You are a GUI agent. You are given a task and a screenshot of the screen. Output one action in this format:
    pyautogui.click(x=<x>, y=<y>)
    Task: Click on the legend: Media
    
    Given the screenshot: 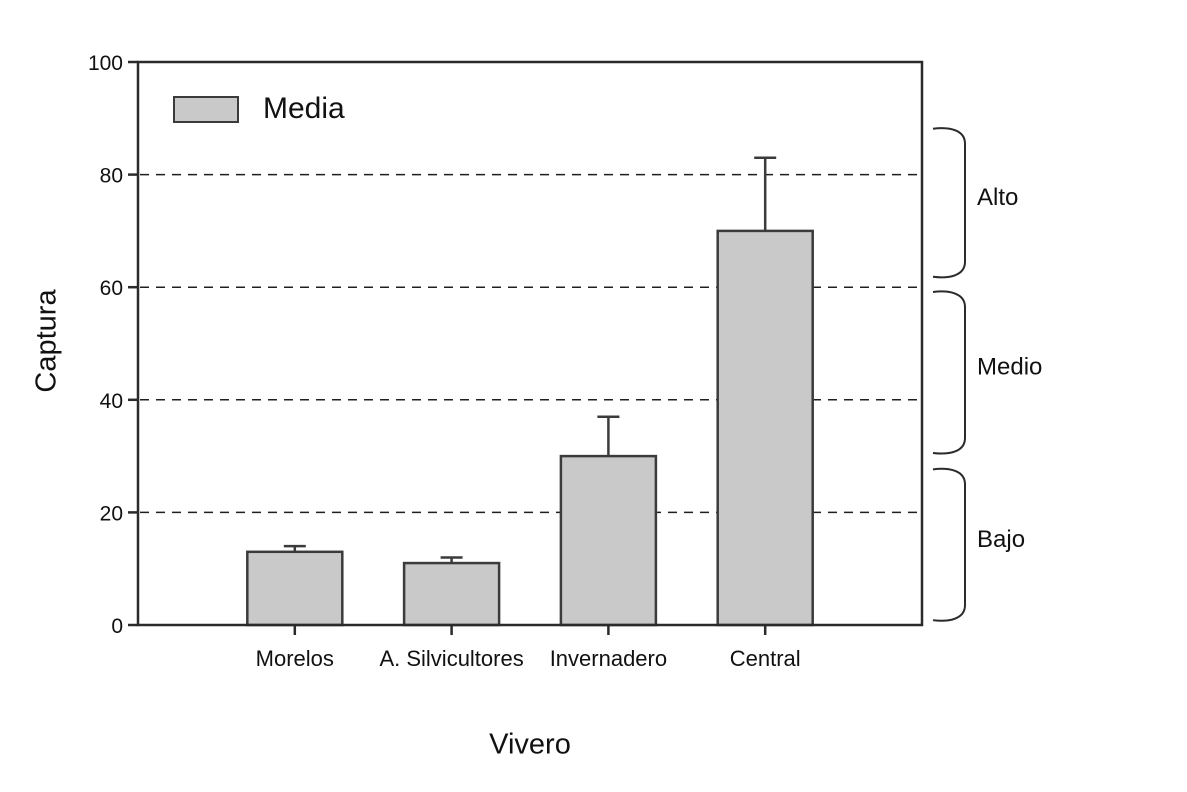 What is the action you would take?
    pyautogui.click(x=259, y=109)
    